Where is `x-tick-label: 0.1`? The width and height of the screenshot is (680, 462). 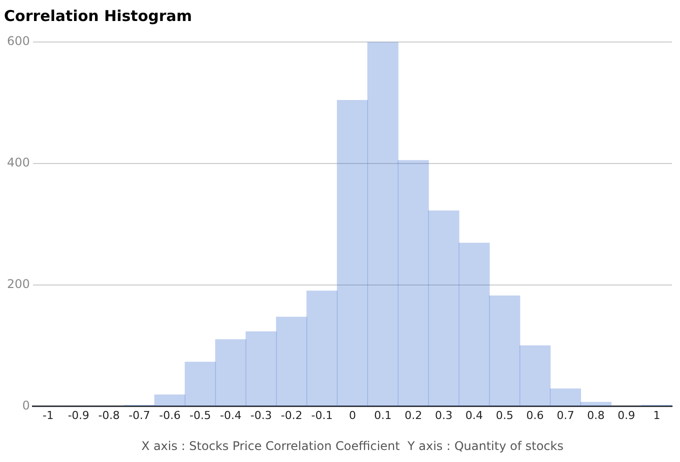 x-tick-label: 0.1 is located at coordinates (383, 415).